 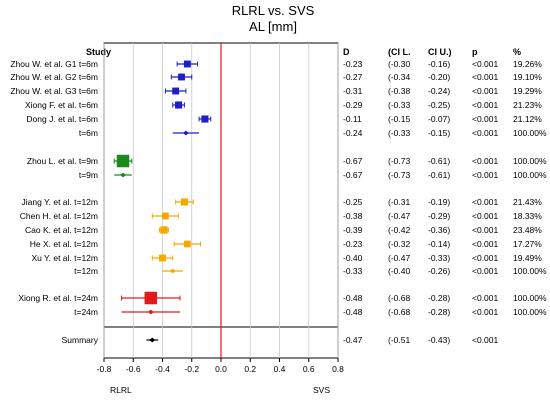 What do you see at coordinates (353, 340) in the screenshot?
I see `effect-value: -0.47` at bounding box center [353, 340].